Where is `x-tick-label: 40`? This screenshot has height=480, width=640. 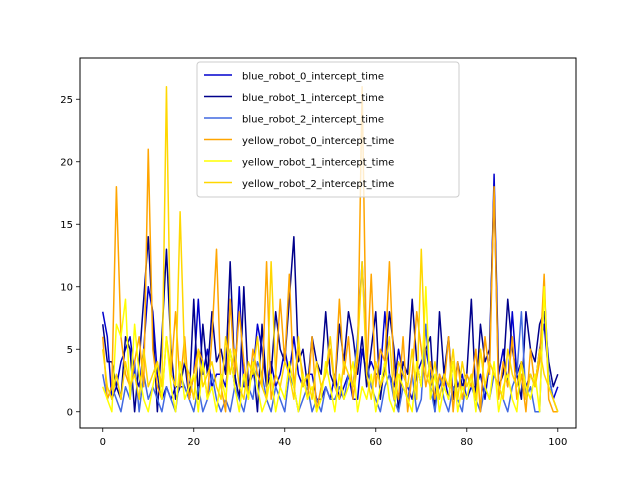 x-tick-label: 40 is located at coordinates (284, 442).